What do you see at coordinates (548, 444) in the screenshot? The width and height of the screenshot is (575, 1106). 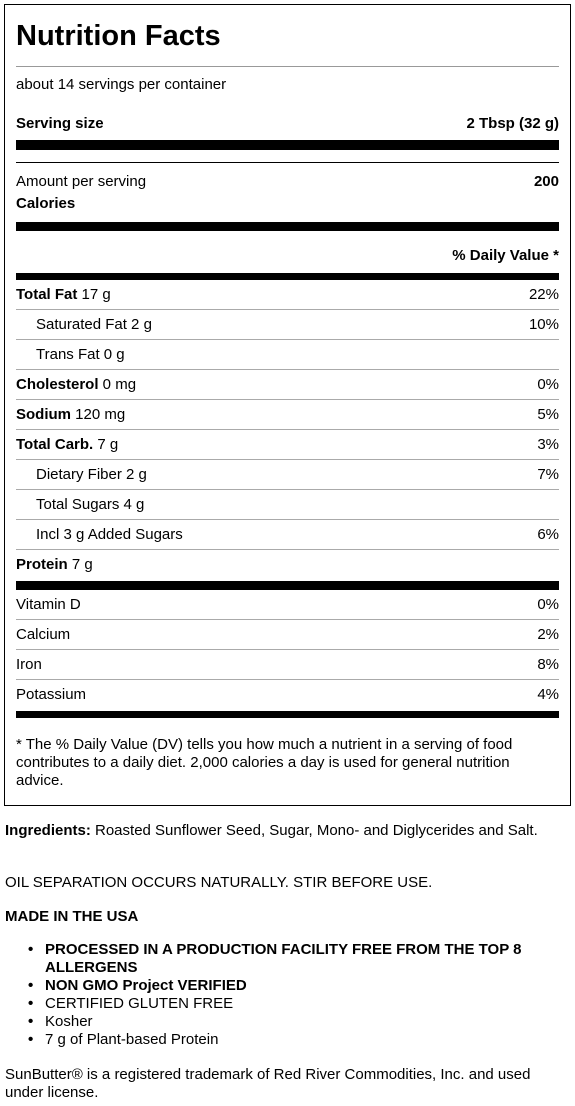 I see `nutrient-dv: 3%` at bounding box center [548, 444].